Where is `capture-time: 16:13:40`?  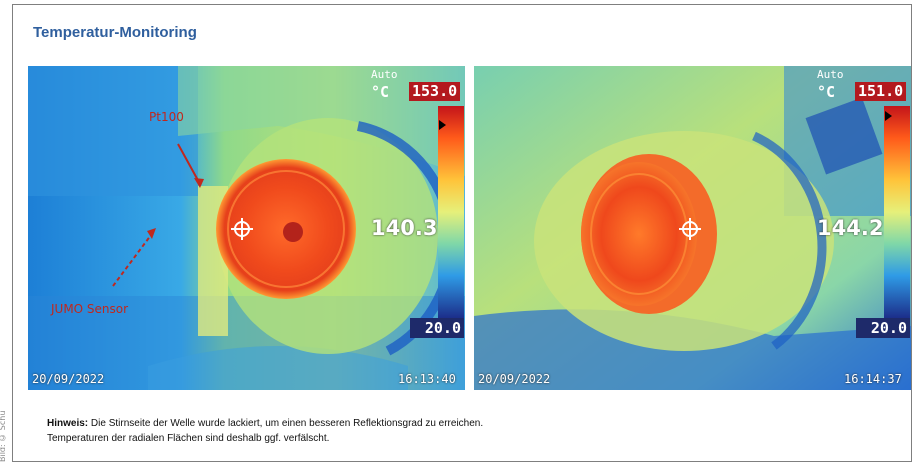
capture-time: 16:13:40 is located at coordinates (427, 379).